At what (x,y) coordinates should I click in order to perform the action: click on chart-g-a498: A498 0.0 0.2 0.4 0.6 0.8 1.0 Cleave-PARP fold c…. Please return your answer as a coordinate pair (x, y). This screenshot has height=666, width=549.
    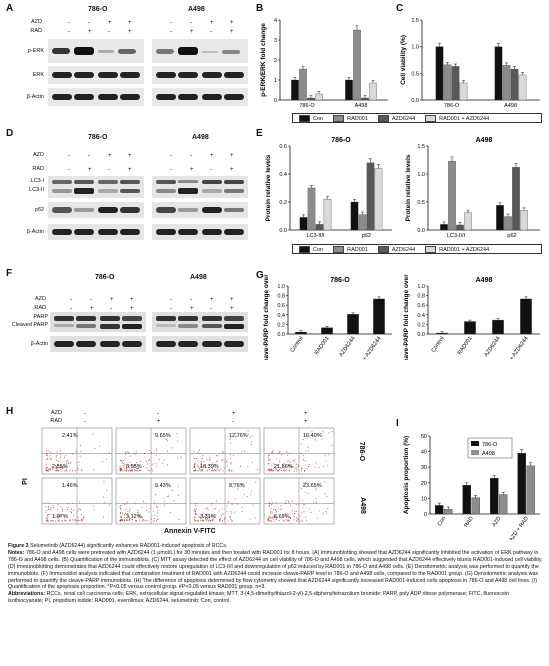
    Looking at the image, I should click on (471, 316).